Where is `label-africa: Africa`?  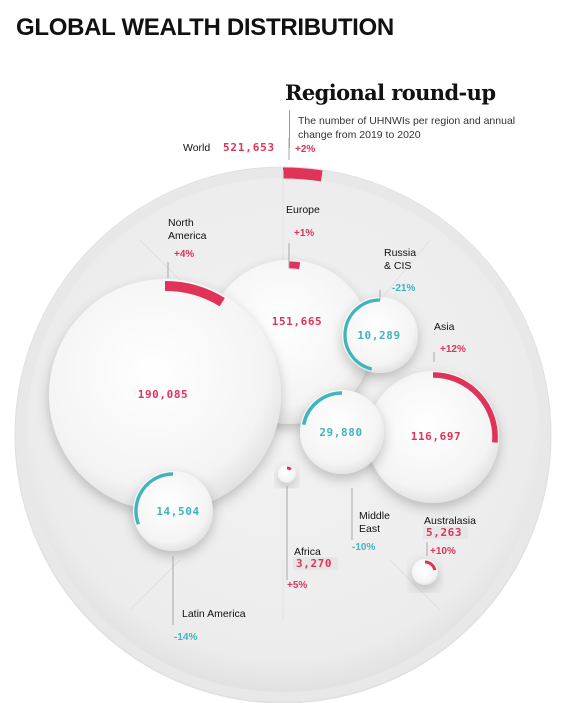 label-africa: Africa is located at coordinates (307, 552).